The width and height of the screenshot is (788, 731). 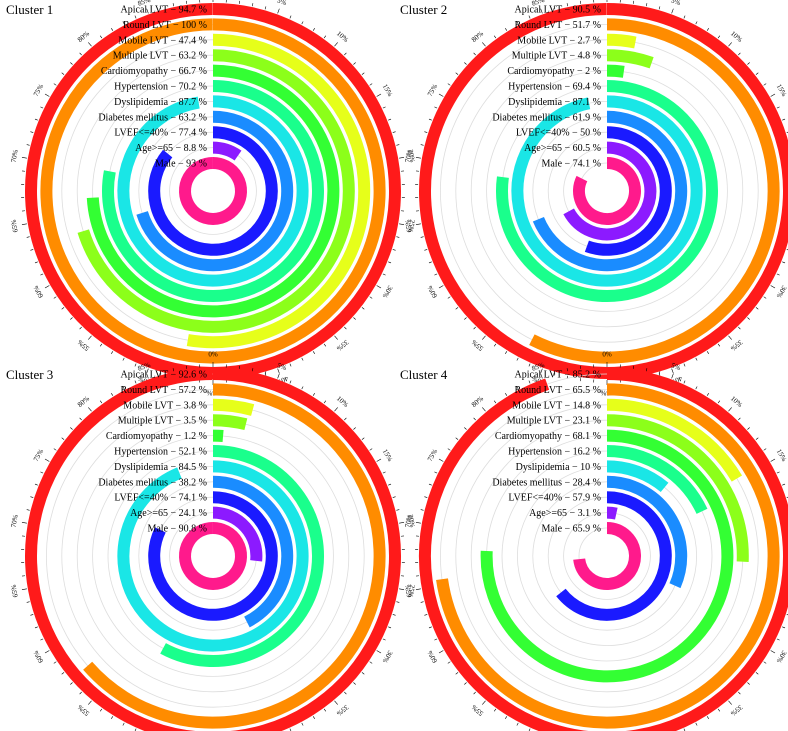 I want to click on tick-label: 75%, so click(x=38, y=455).